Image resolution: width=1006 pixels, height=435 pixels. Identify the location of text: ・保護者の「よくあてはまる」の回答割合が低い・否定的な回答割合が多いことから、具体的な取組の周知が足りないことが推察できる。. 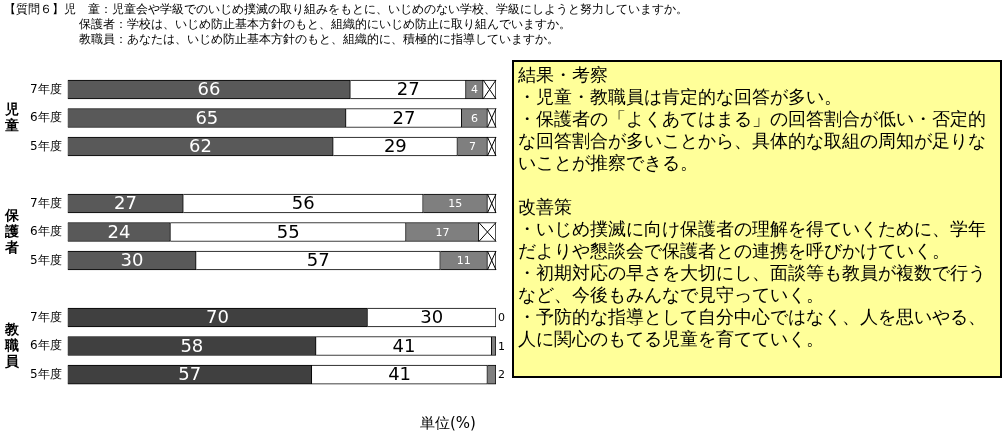
(752, 141).